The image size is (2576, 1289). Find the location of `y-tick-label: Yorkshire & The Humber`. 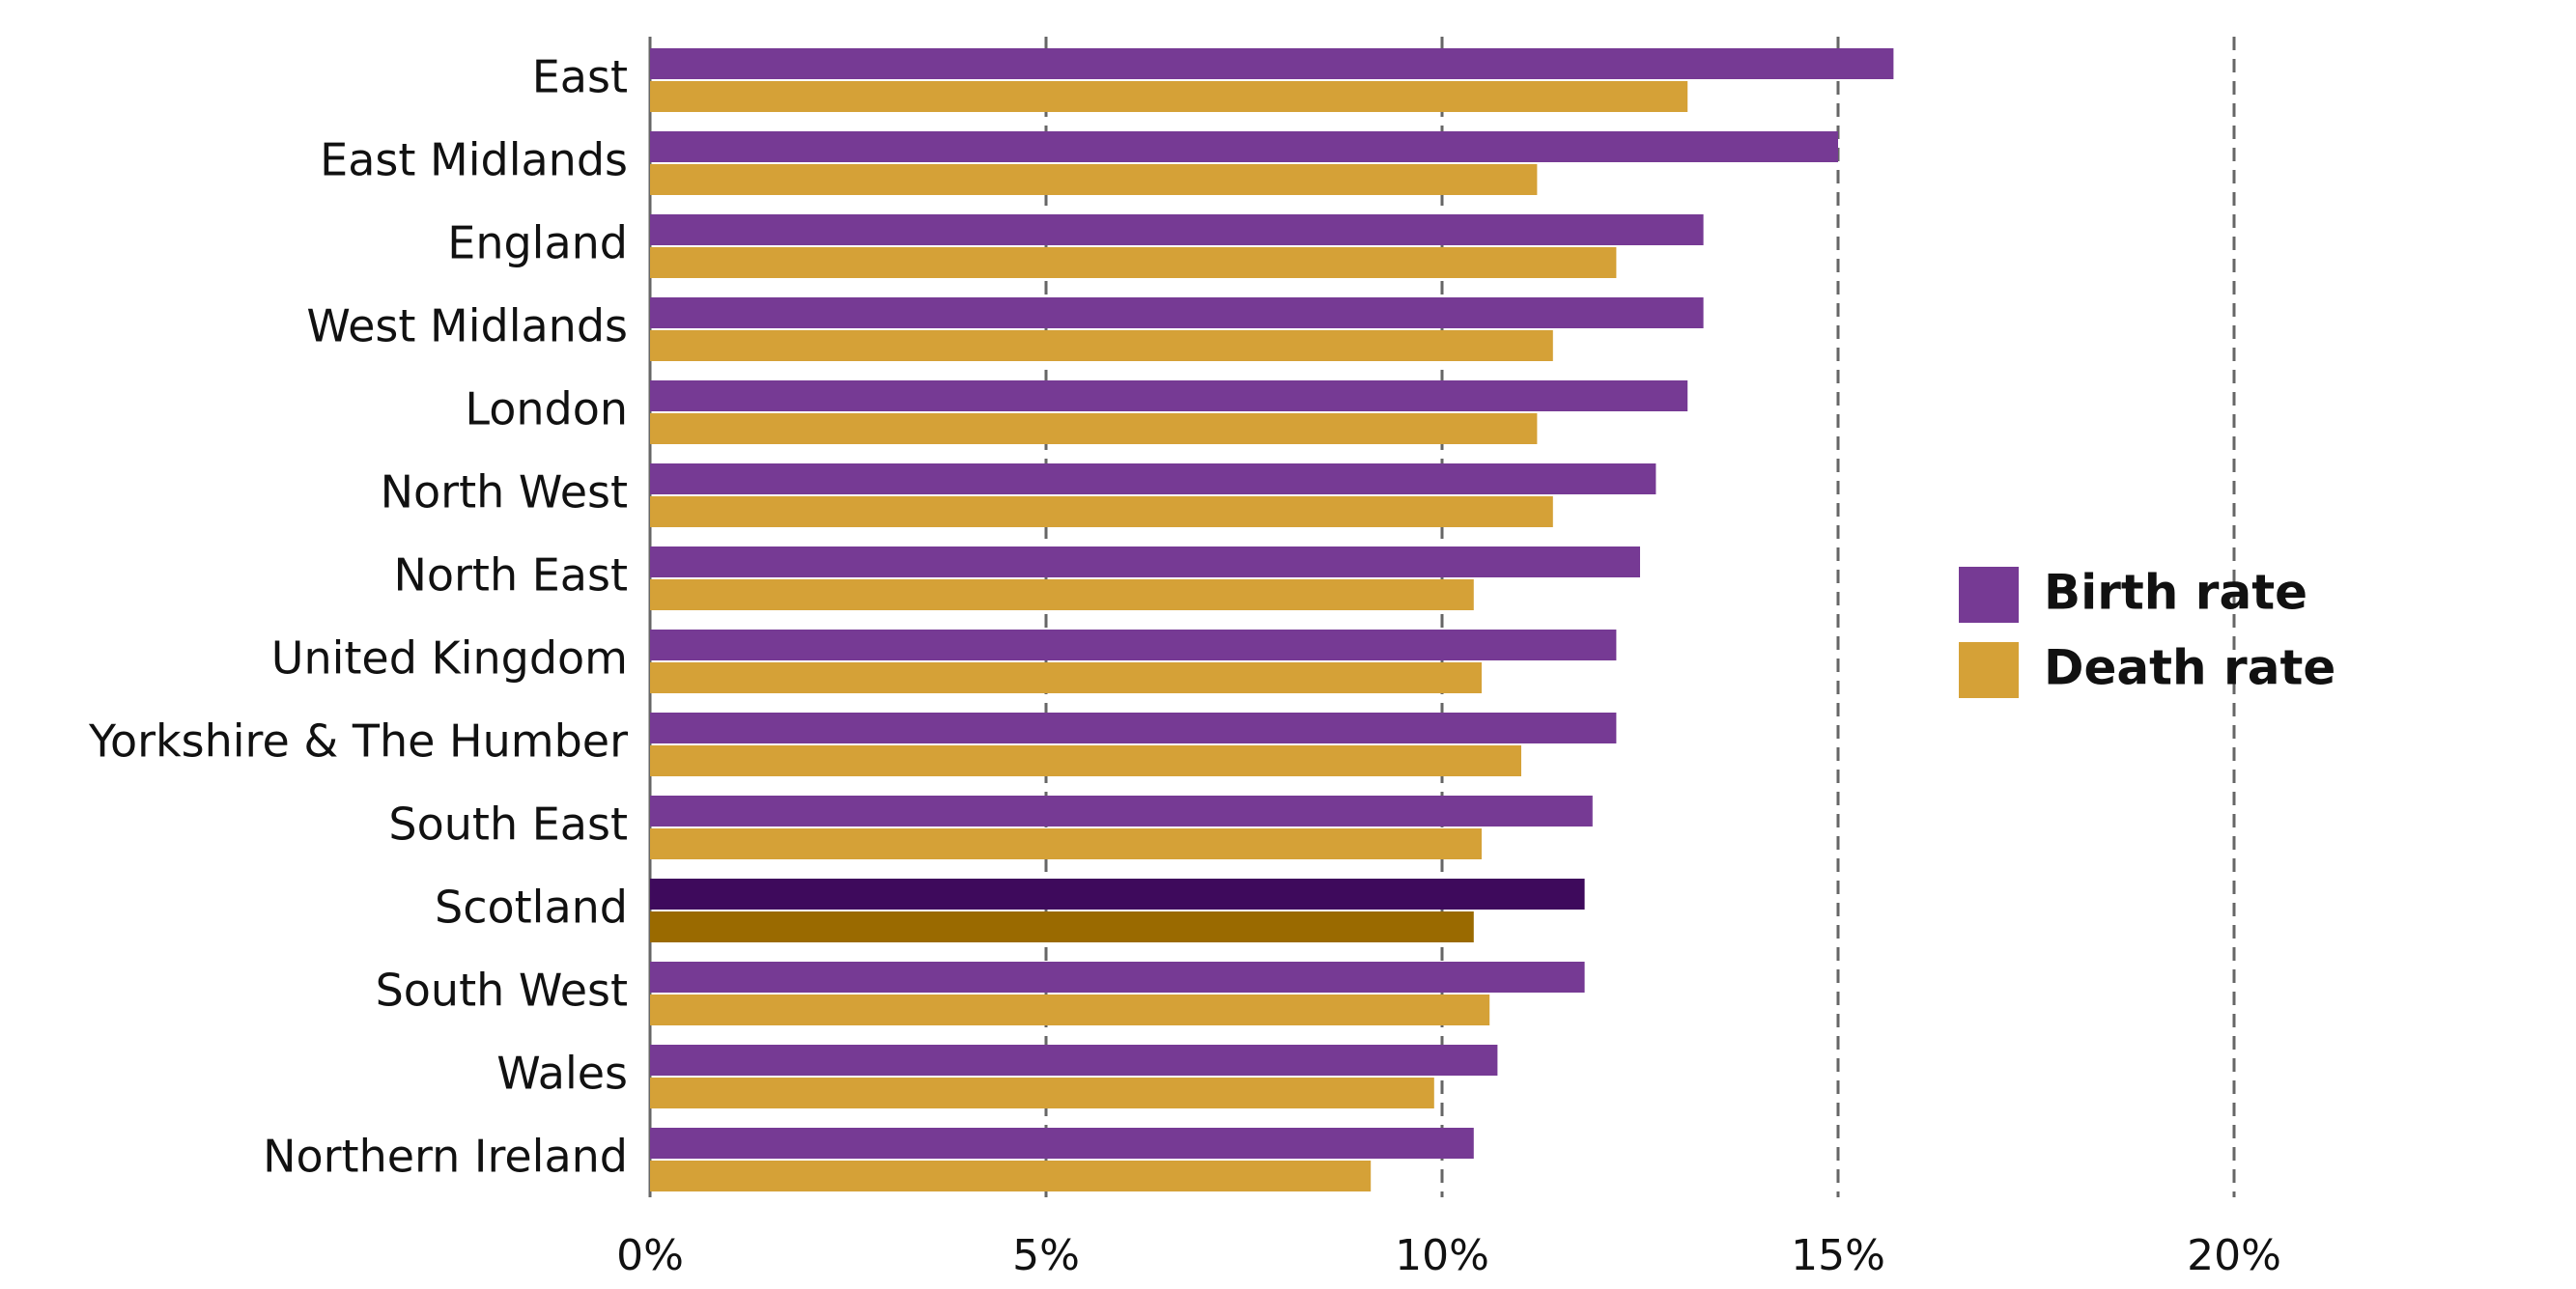

y-tick-label: Yorkshire & The Humber is located at coordinates (358, 741).